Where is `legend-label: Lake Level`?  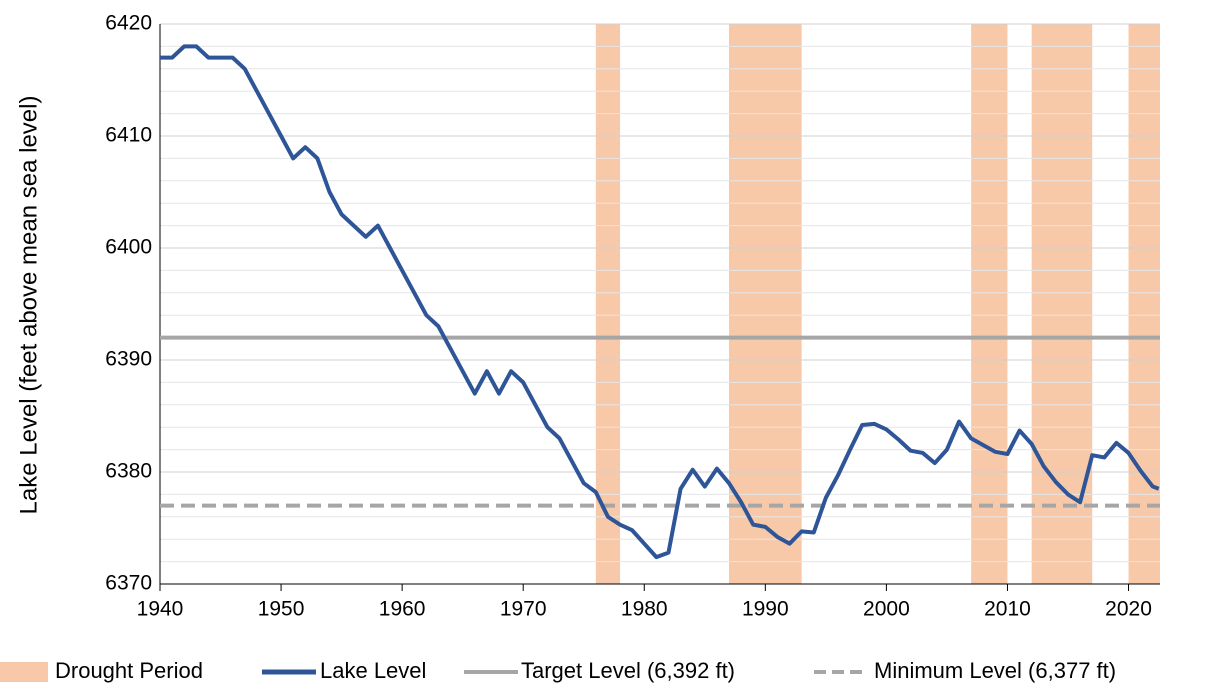
legend-label: Lake Level is located at coordinates (373, 670).